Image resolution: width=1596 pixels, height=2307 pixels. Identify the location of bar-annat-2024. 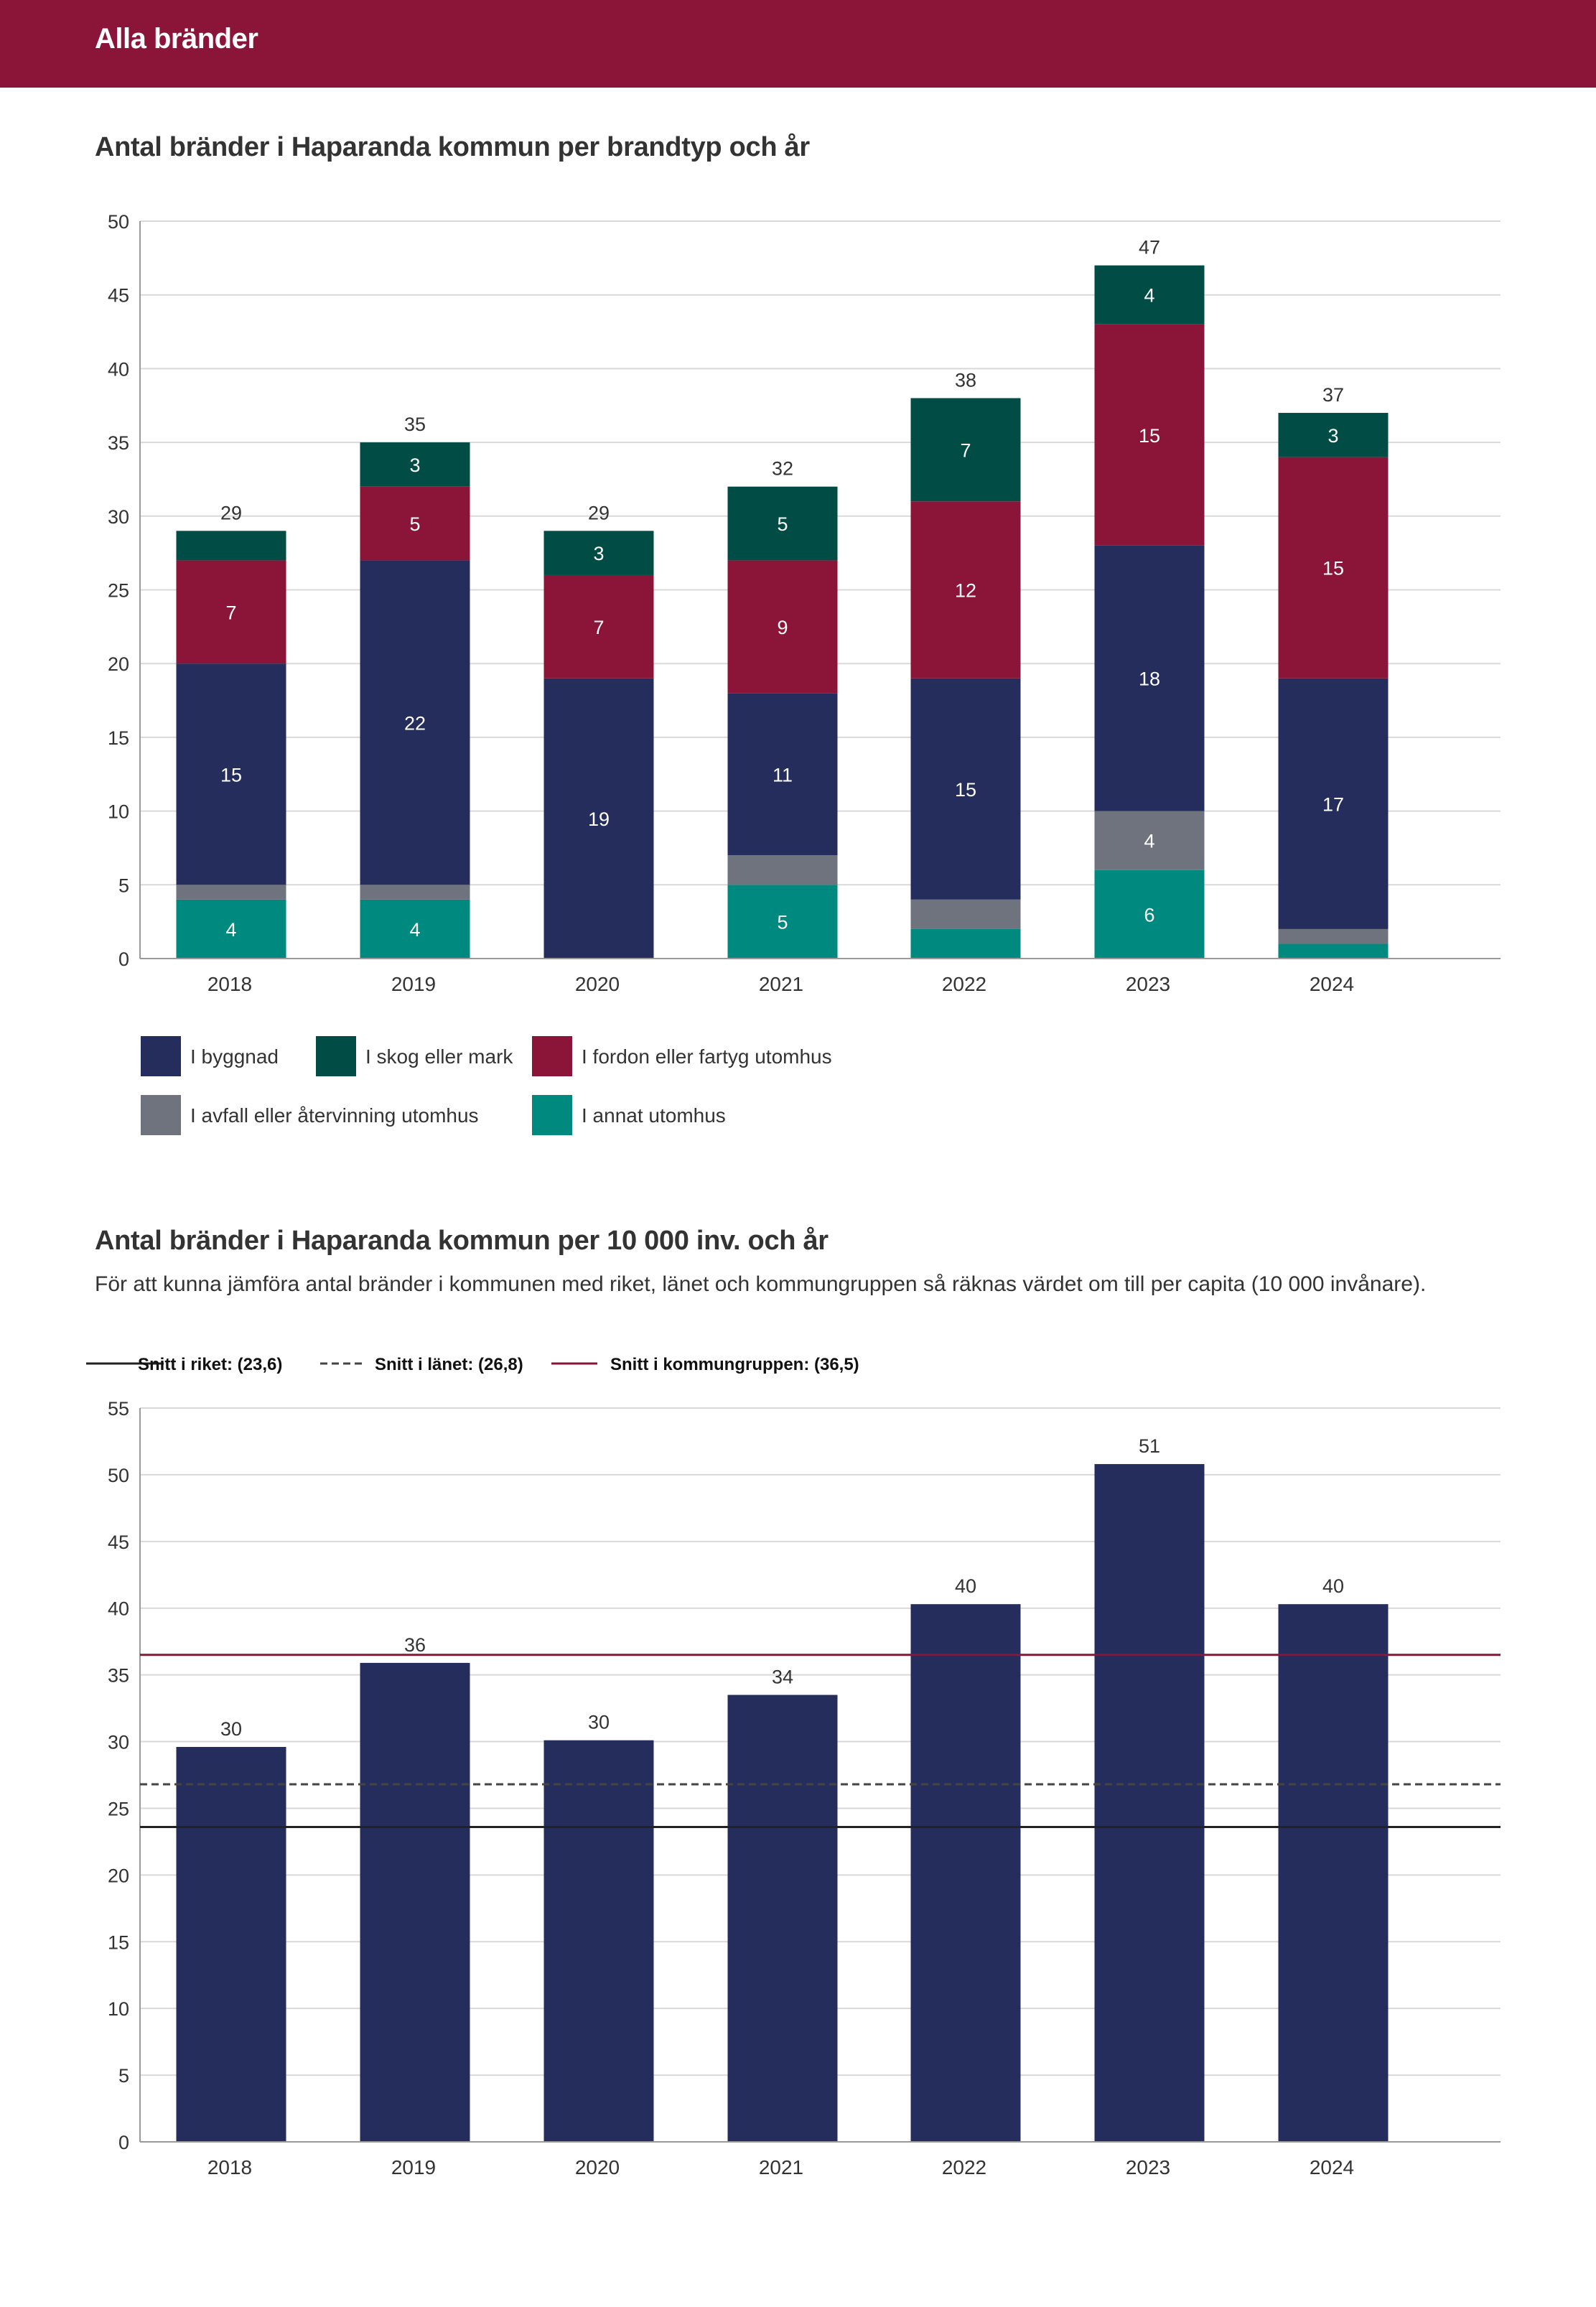
(1333, 951).